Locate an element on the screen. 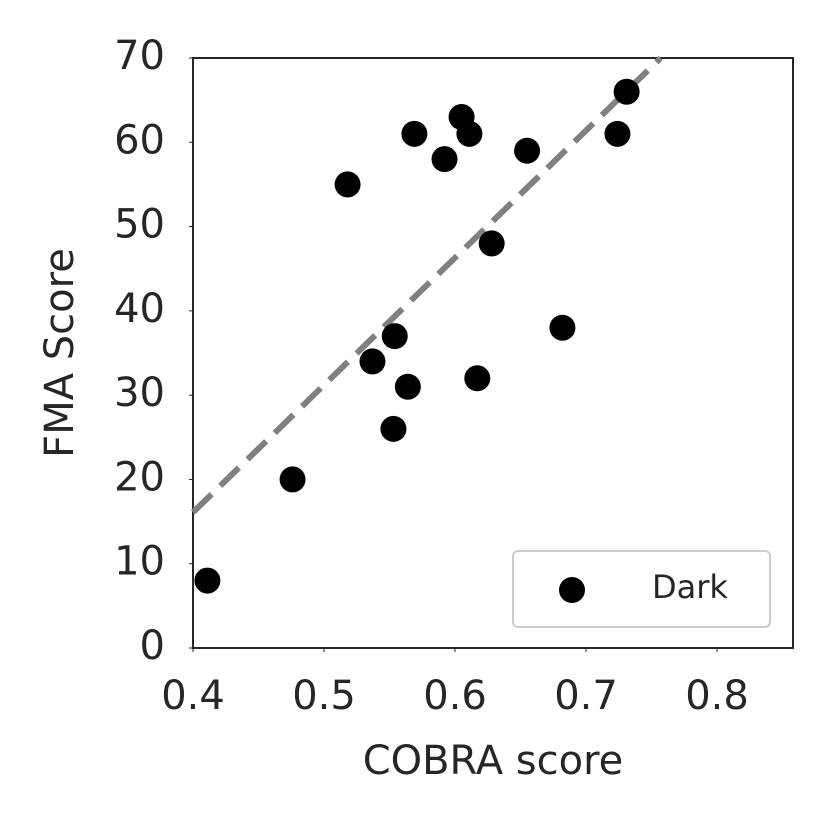 This screenshot has width=830, height=830. y-tick-label: 0 is located at coordinates (152, 646).